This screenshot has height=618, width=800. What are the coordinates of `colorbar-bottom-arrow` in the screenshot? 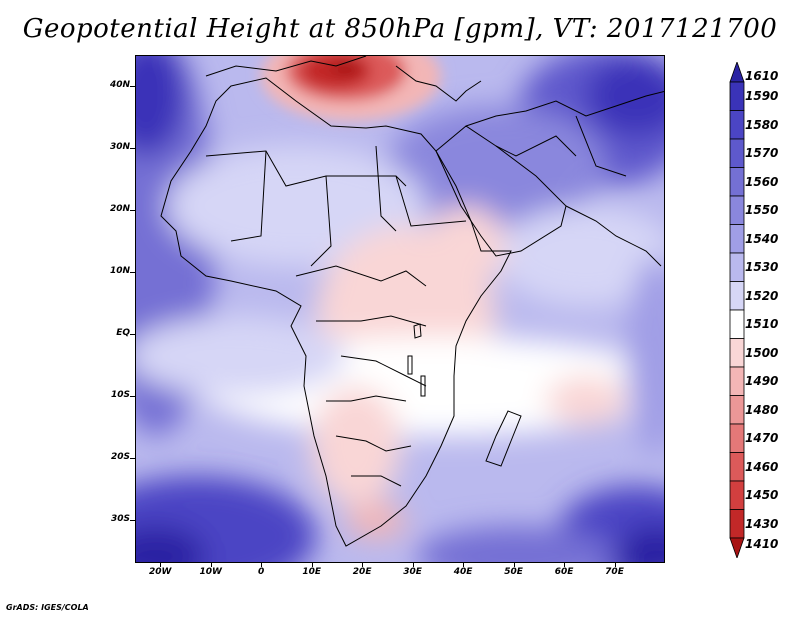 It's located at (737, 547).